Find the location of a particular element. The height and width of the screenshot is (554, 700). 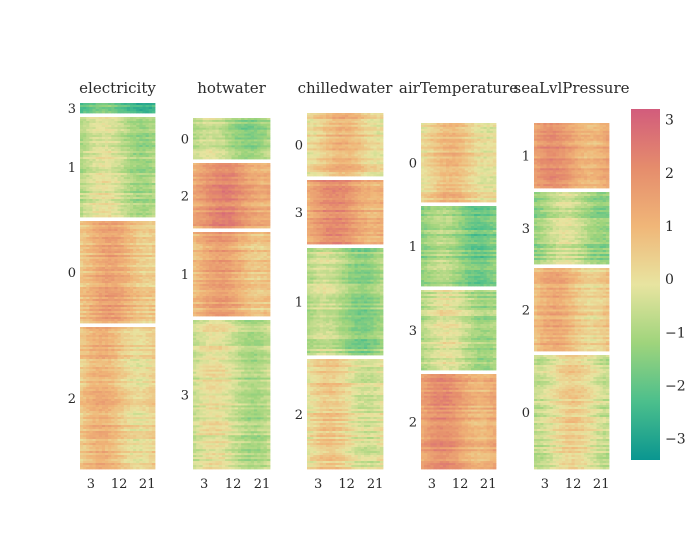

colorbar-tick-label: −2 is located at coordinates (675, 387).